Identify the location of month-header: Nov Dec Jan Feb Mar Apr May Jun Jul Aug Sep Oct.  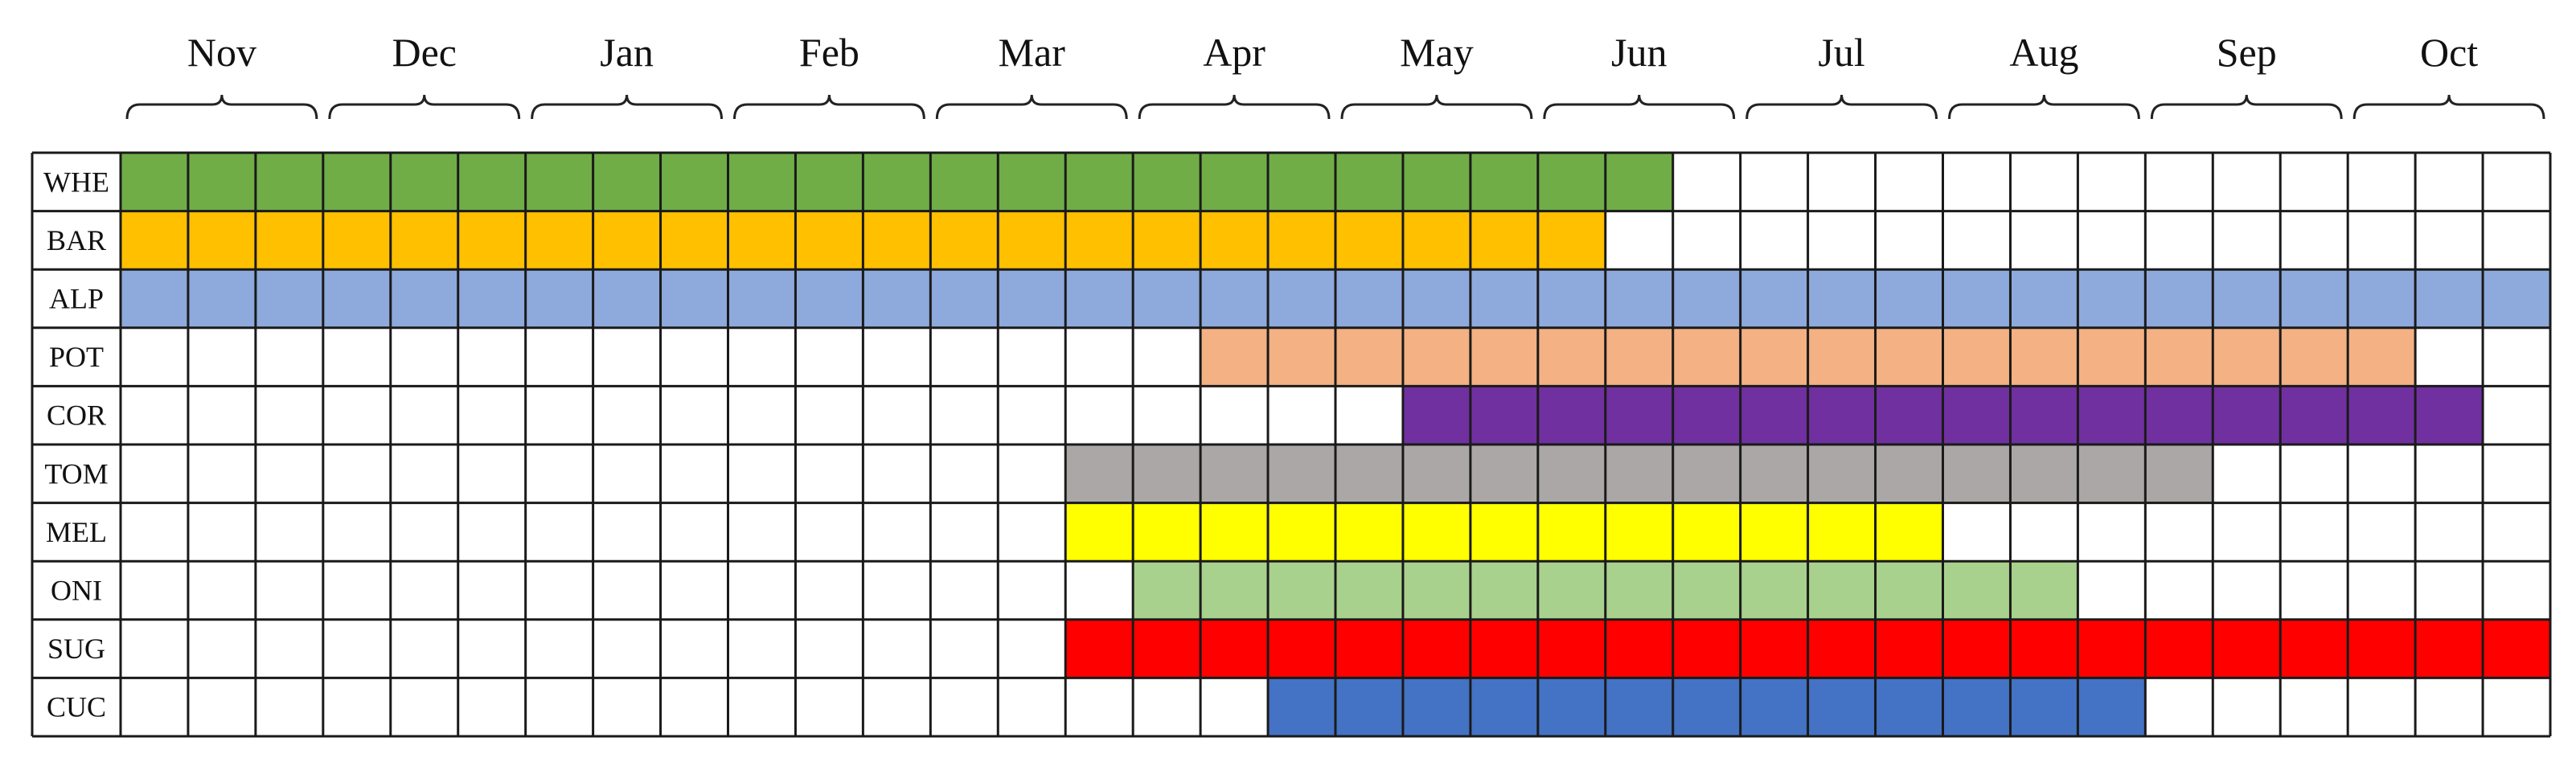
(1335, 75).